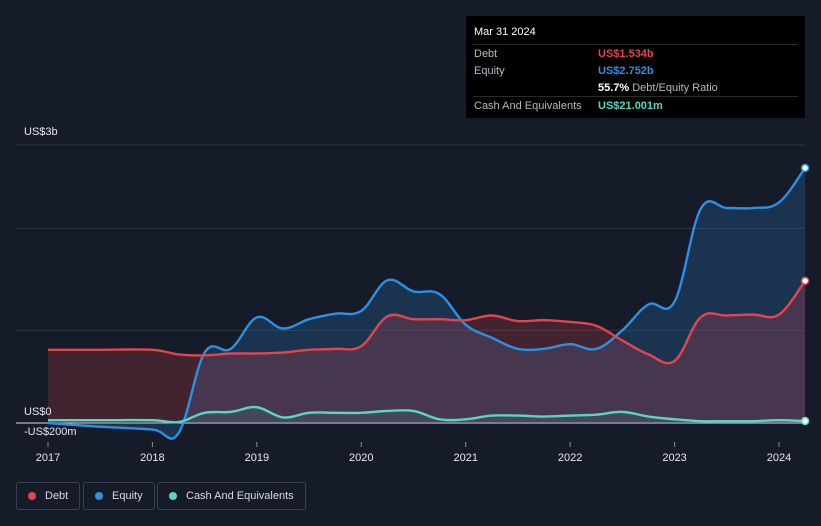 The image size is (821, 526). I want to click on legend-item-equity: Equity, so click(119, 496).